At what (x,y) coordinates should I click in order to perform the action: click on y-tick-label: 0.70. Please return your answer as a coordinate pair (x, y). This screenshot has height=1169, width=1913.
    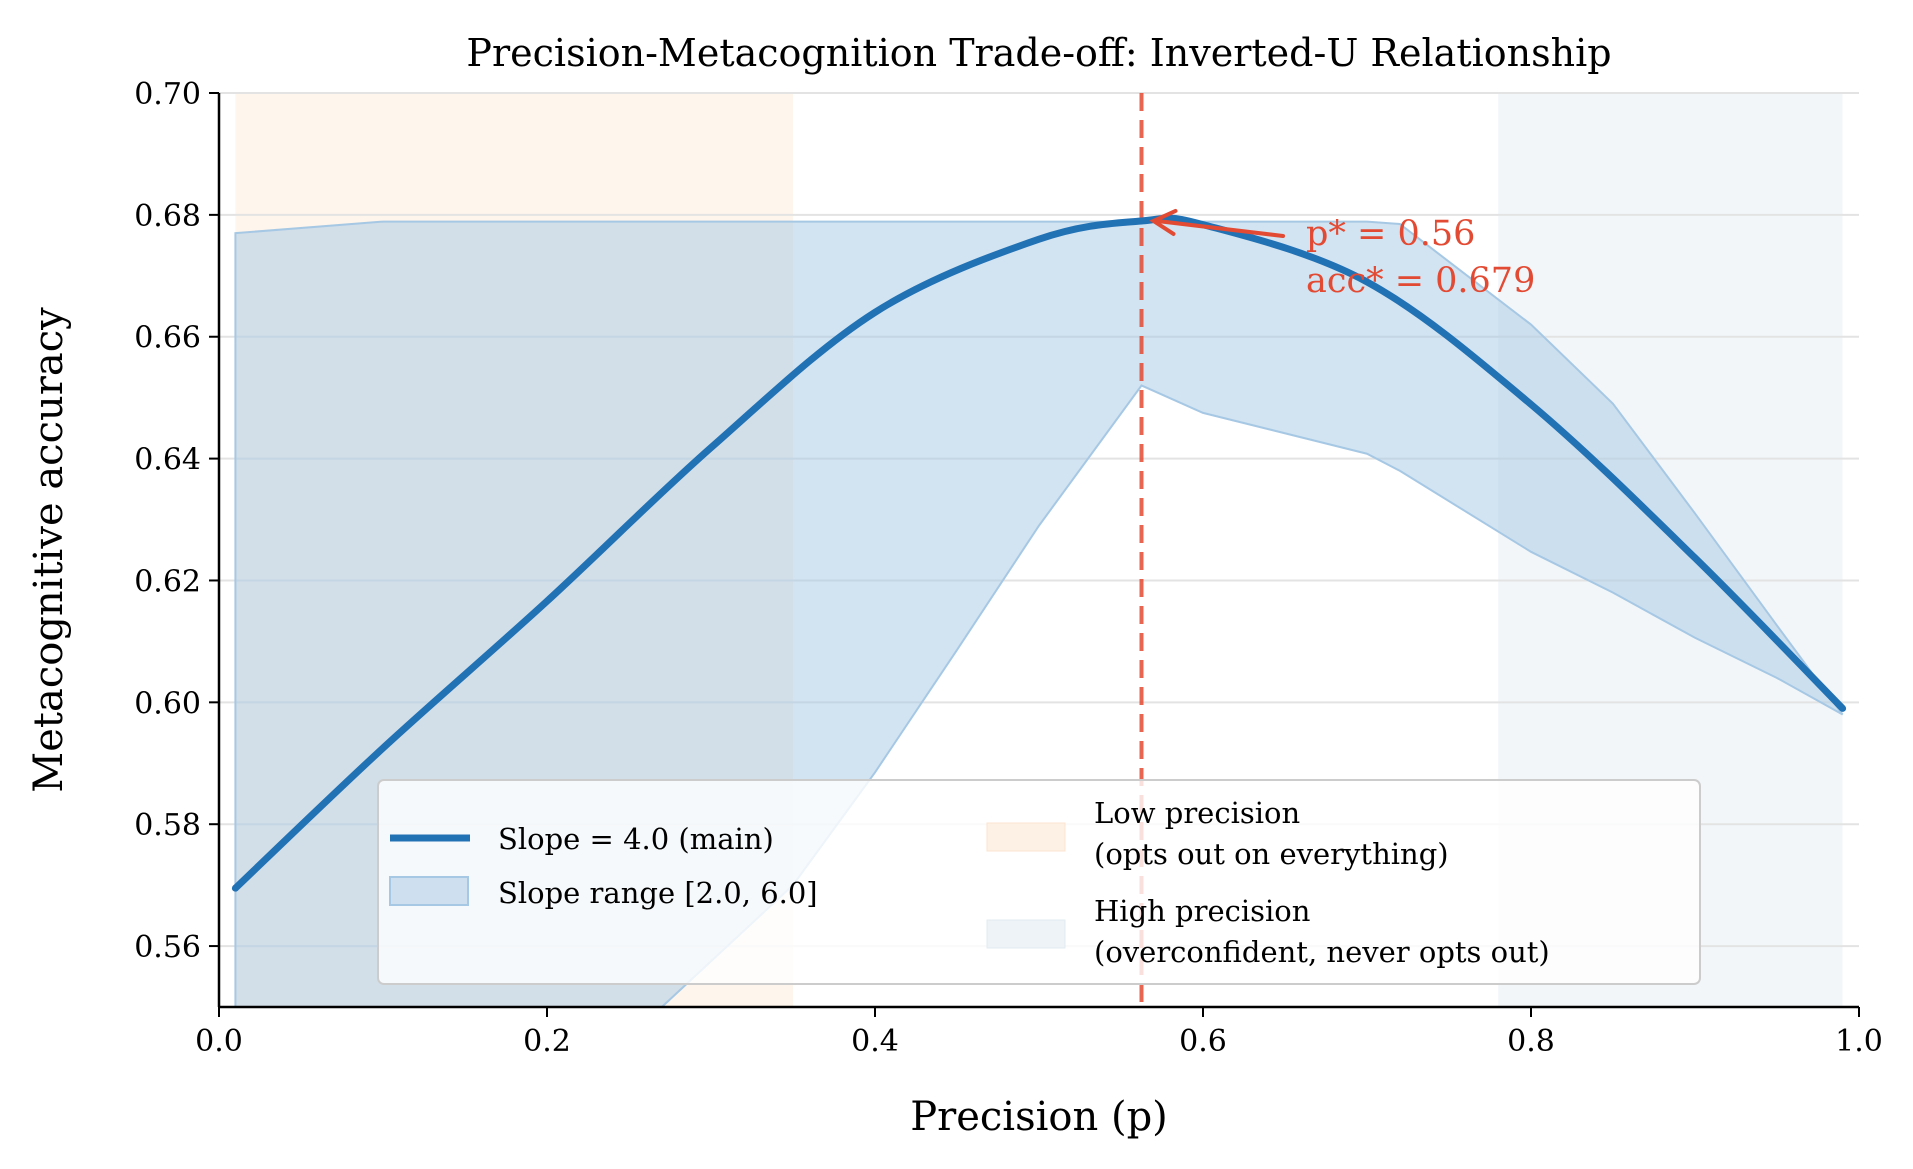
    Looking at the image, I should click on (167, 94).